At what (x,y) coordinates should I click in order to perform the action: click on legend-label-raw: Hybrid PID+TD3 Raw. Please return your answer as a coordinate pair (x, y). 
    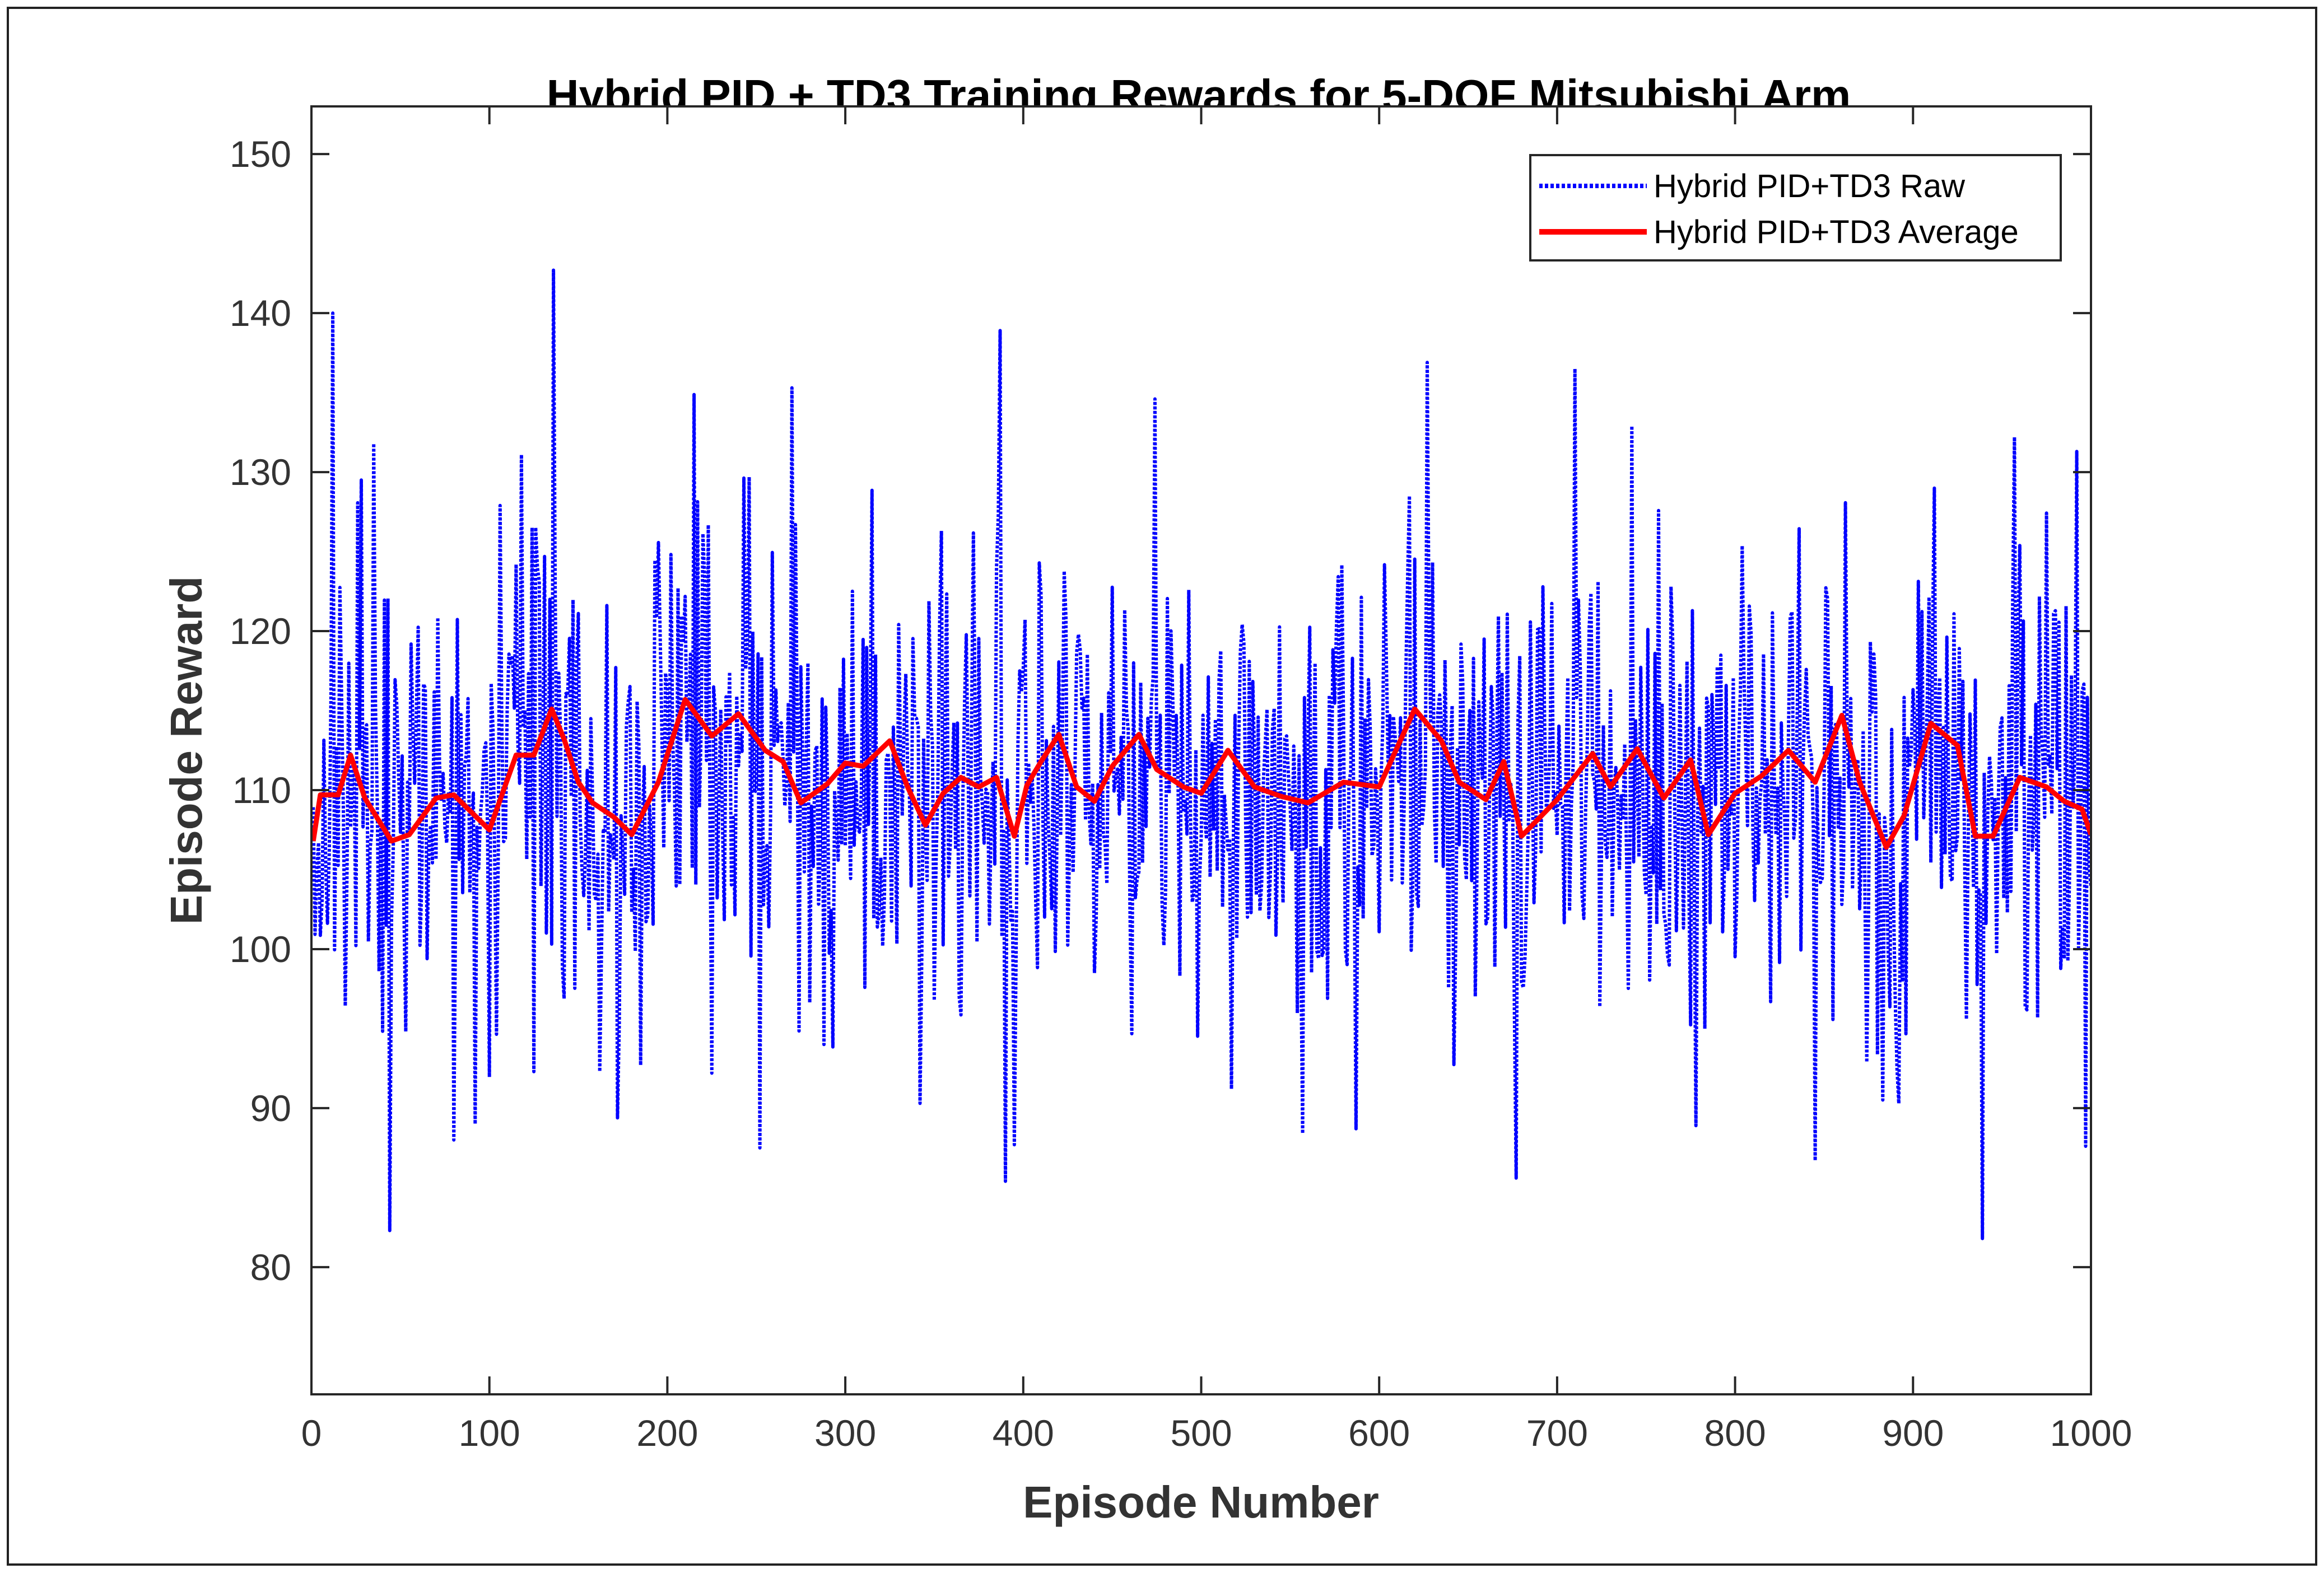
    Looking at the image, I should click on (1810, 186).